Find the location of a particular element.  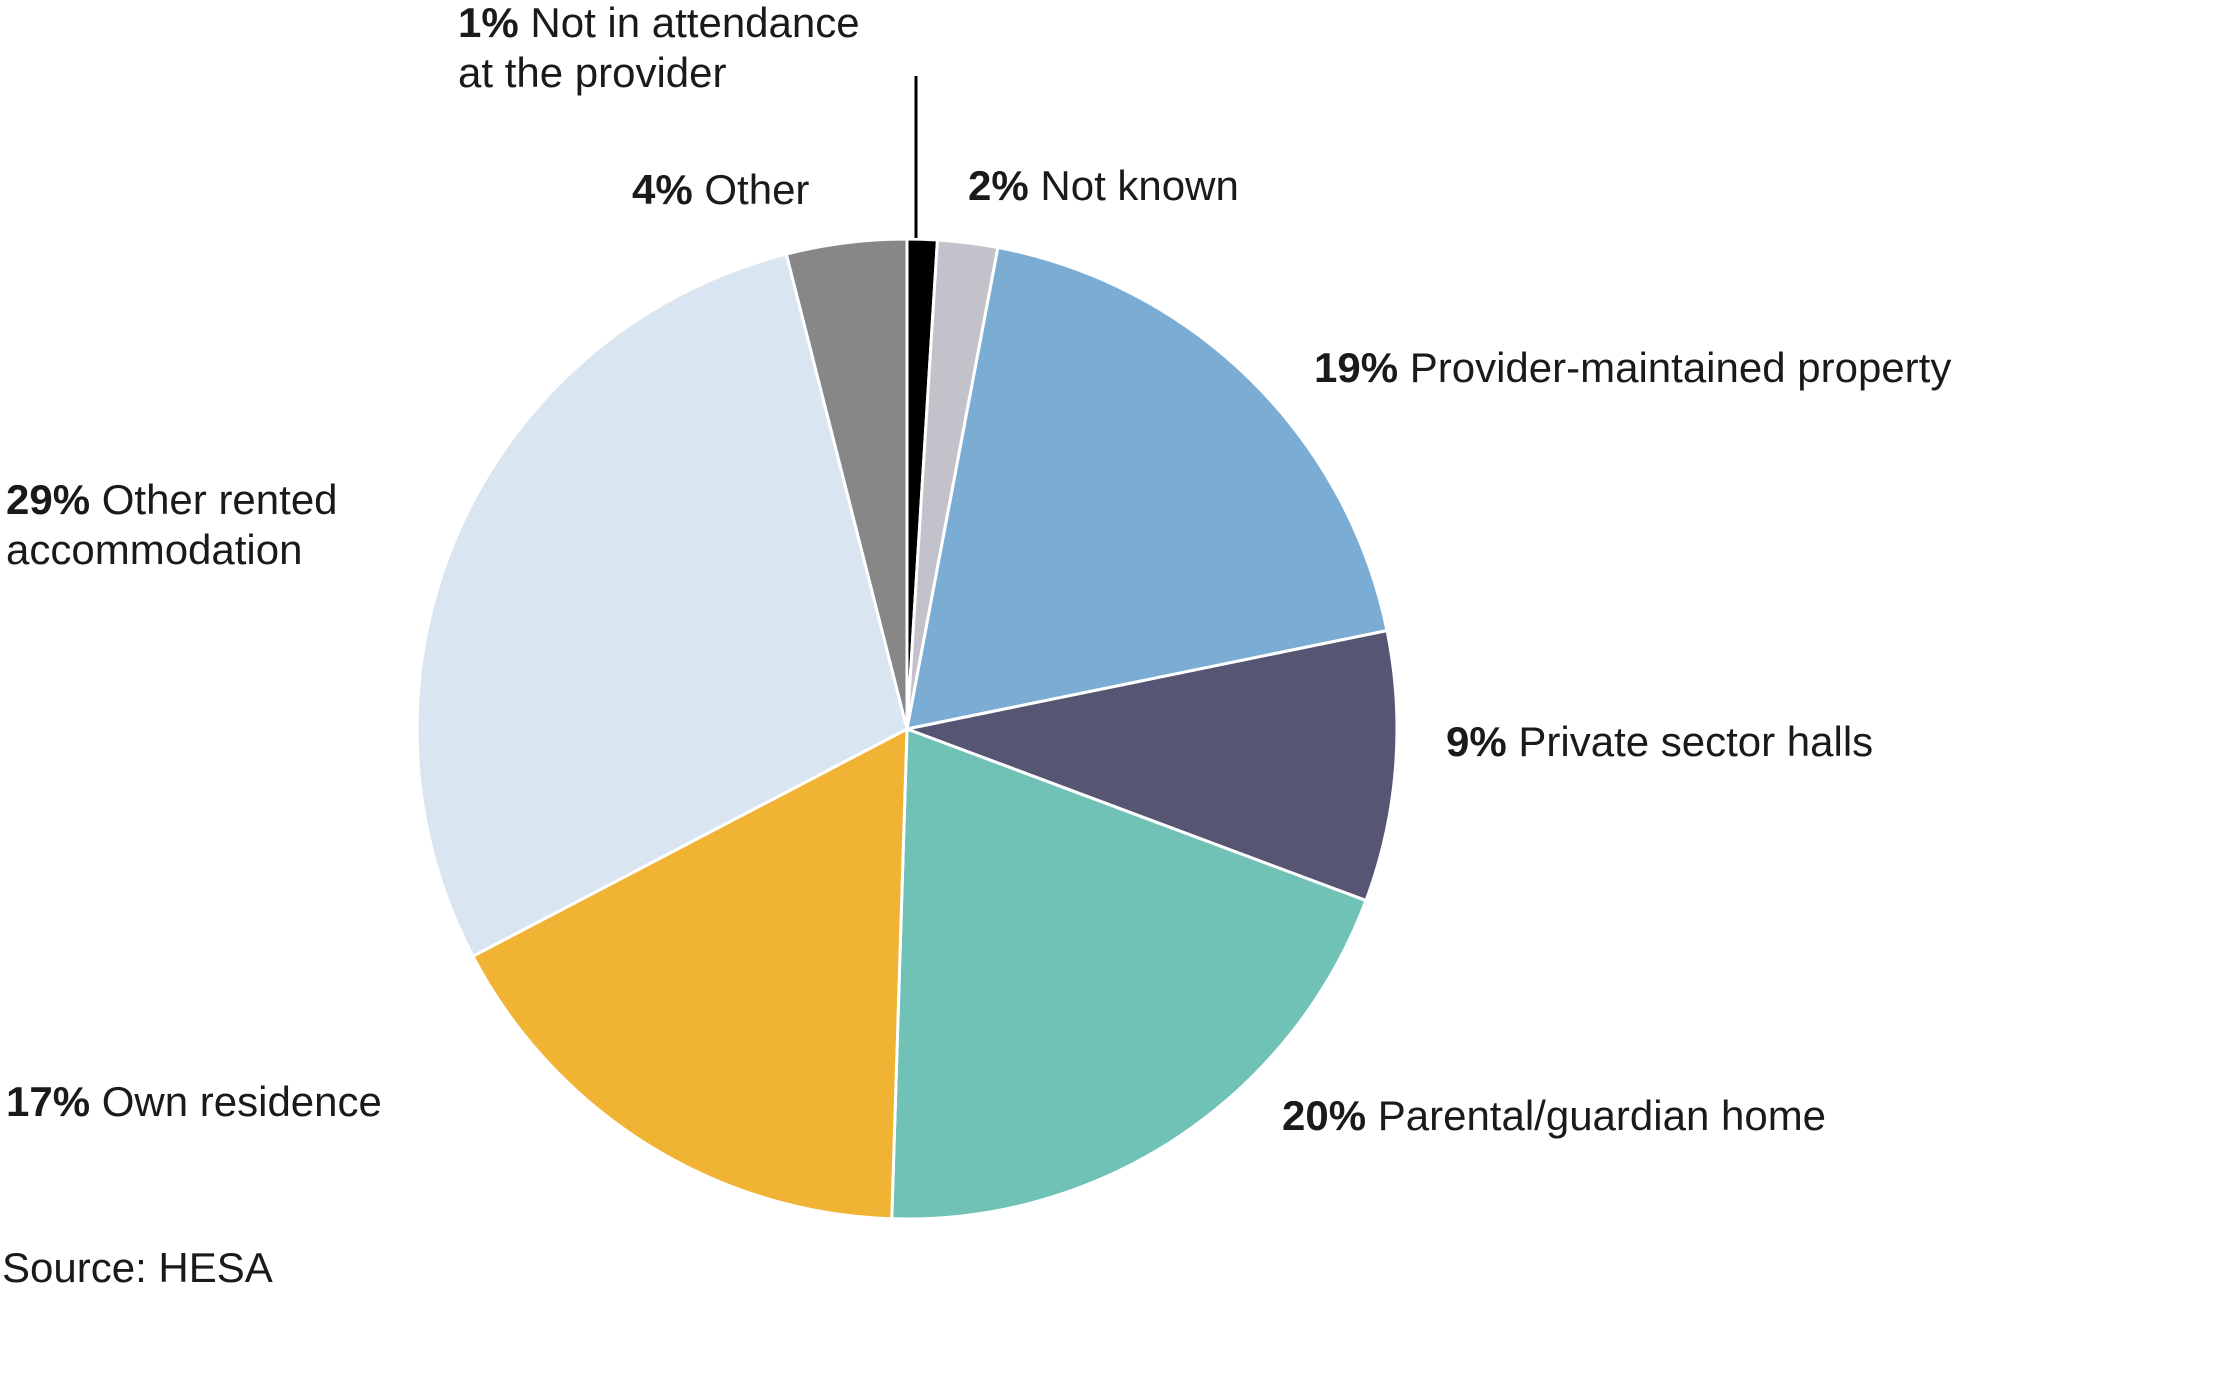

slice-percent: 9% is located at coordinates (1482, 741).